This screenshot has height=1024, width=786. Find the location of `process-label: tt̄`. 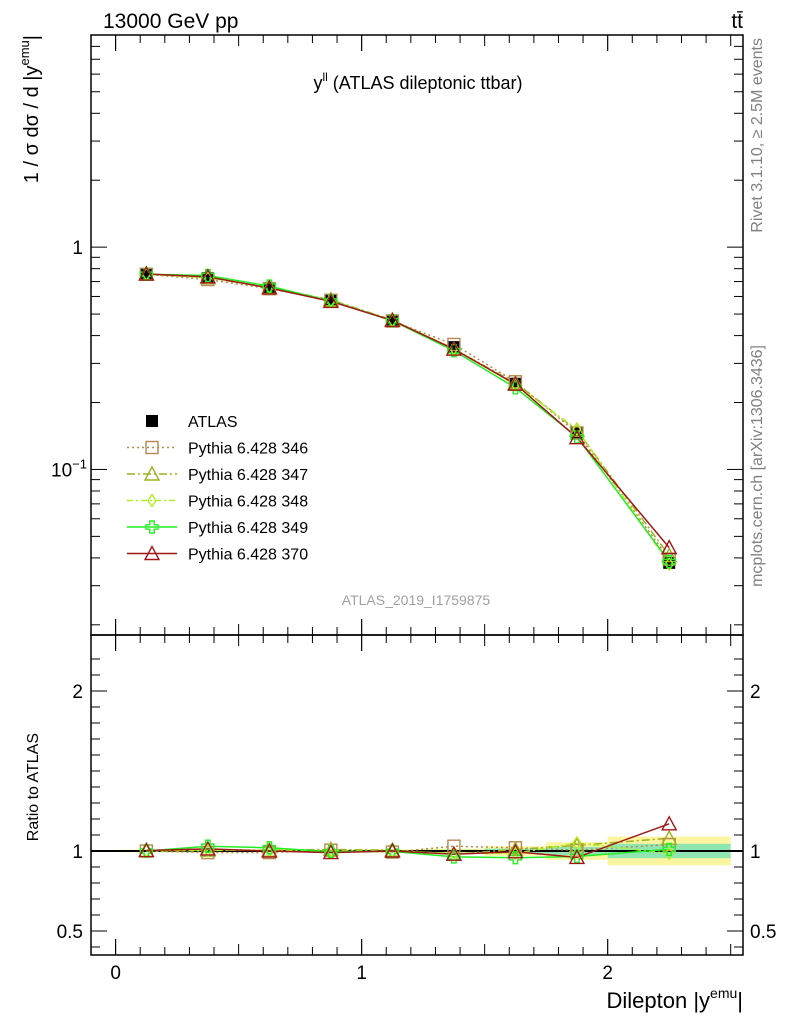

process-label: tt̄ is located at coordinates (737, 21).